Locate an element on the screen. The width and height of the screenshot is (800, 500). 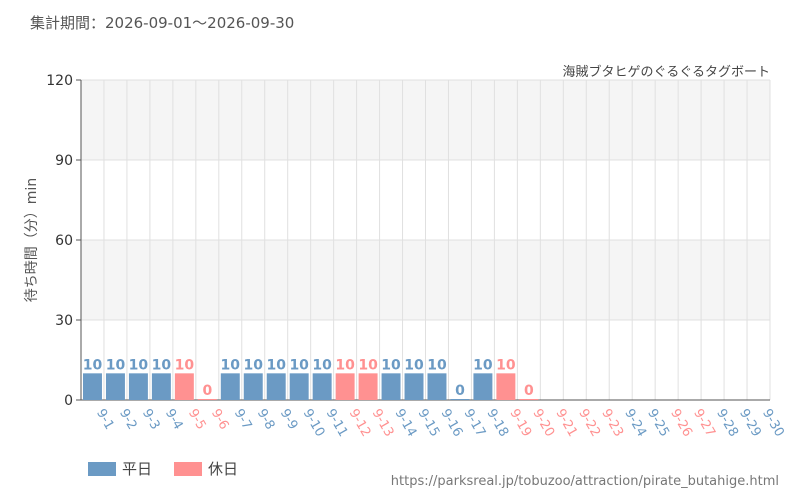
legend-item-holiday: 休日 is located at coordinates (206, 468).